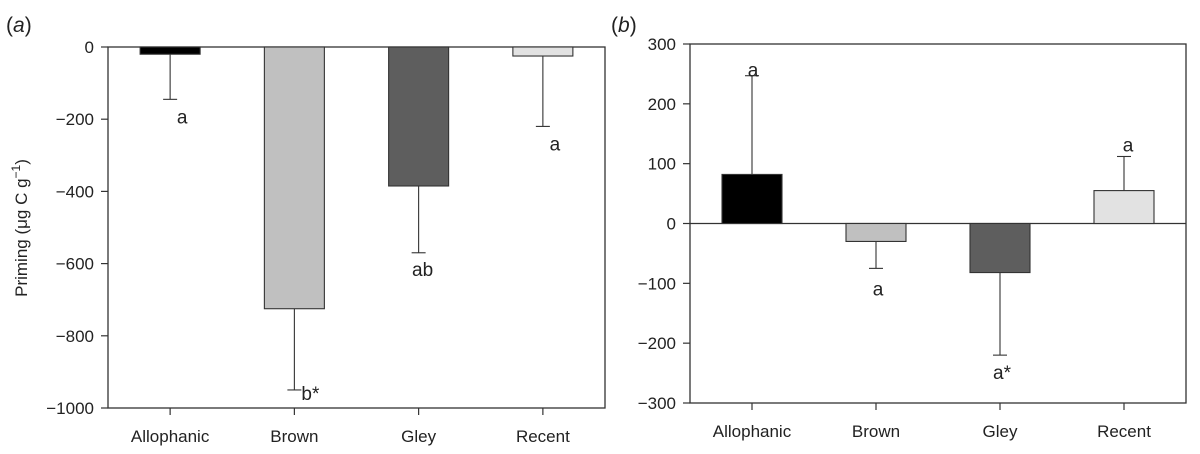  I want to click on panel-b-label: (b), so click(624, 25).